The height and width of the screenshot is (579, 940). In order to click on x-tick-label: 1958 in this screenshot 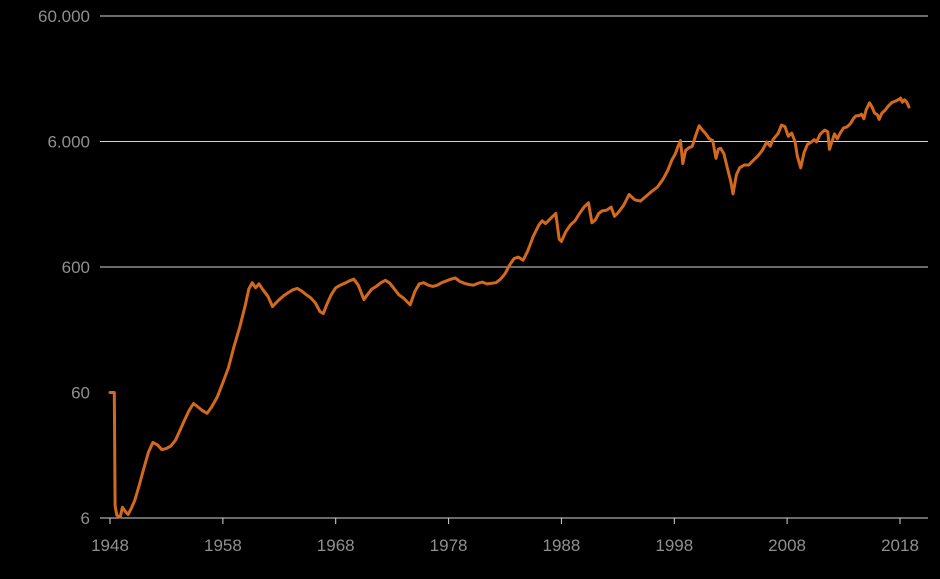, I will do `click(223, 545)`.